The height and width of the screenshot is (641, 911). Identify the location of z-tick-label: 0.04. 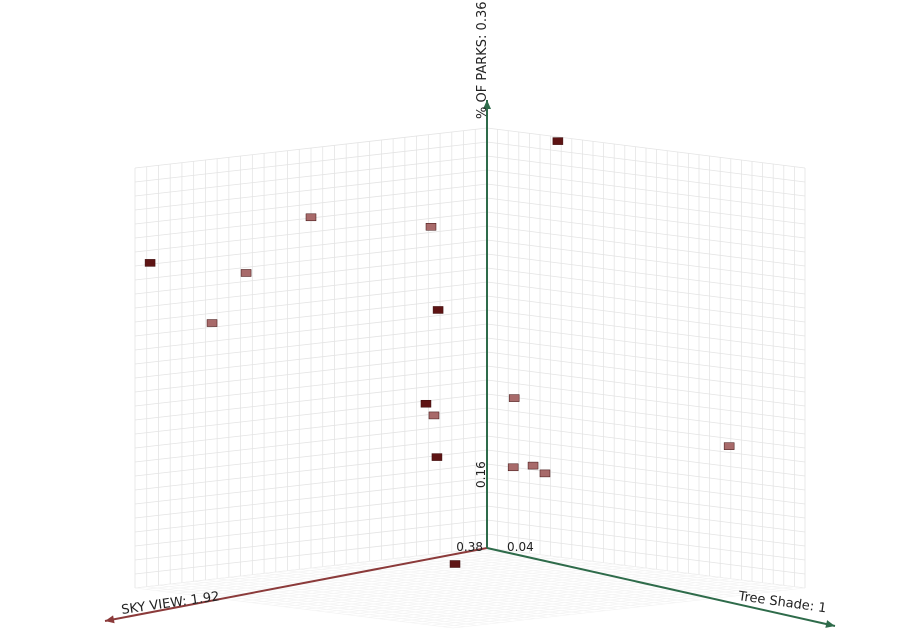
(520, 547).